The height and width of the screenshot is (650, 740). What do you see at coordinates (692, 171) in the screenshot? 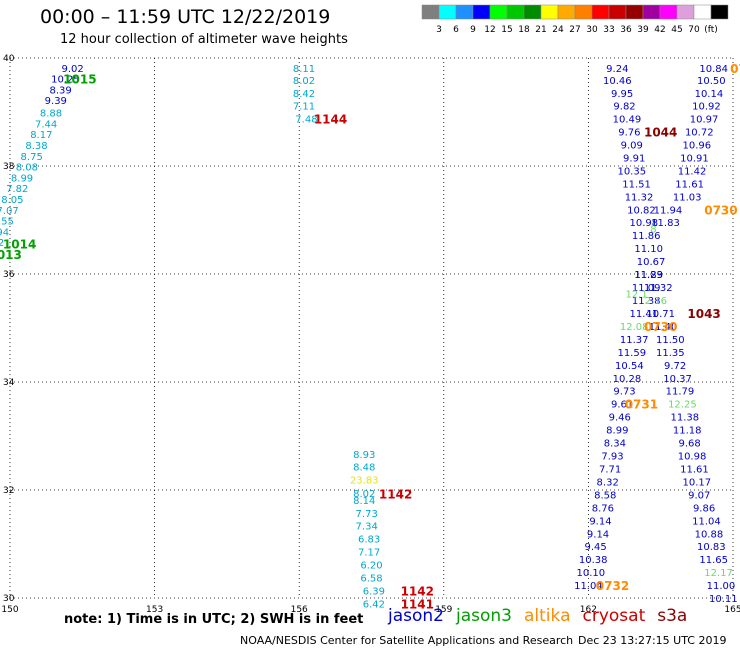
I see `wave-height-value: 11.42` at bounding box center [692, 171].